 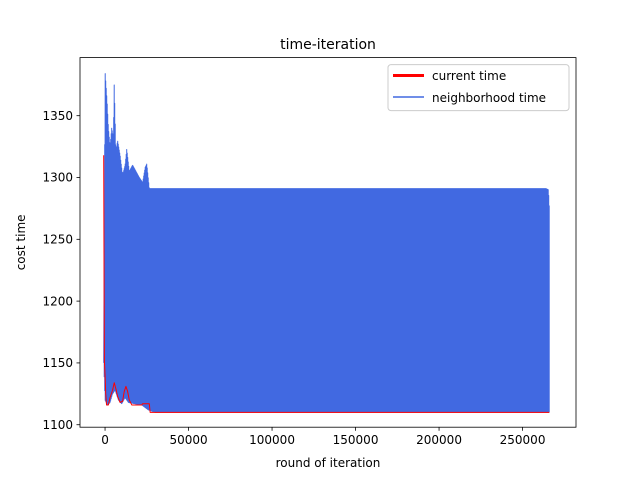 What do you see at coordinates (523, 440) in the screenshot?
I see `x-tick-label: 250000` at bounding box center [523, 440].